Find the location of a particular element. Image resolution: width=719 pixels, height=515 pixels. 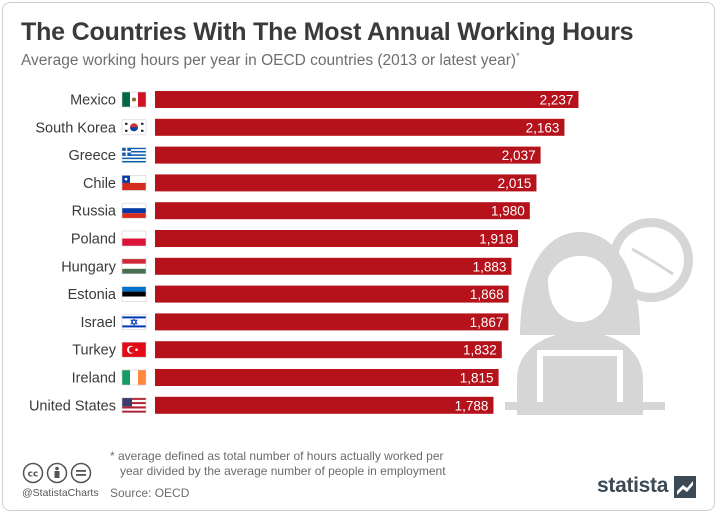

bar-row: Russia 1,980 is located at coordinates (301, 211).